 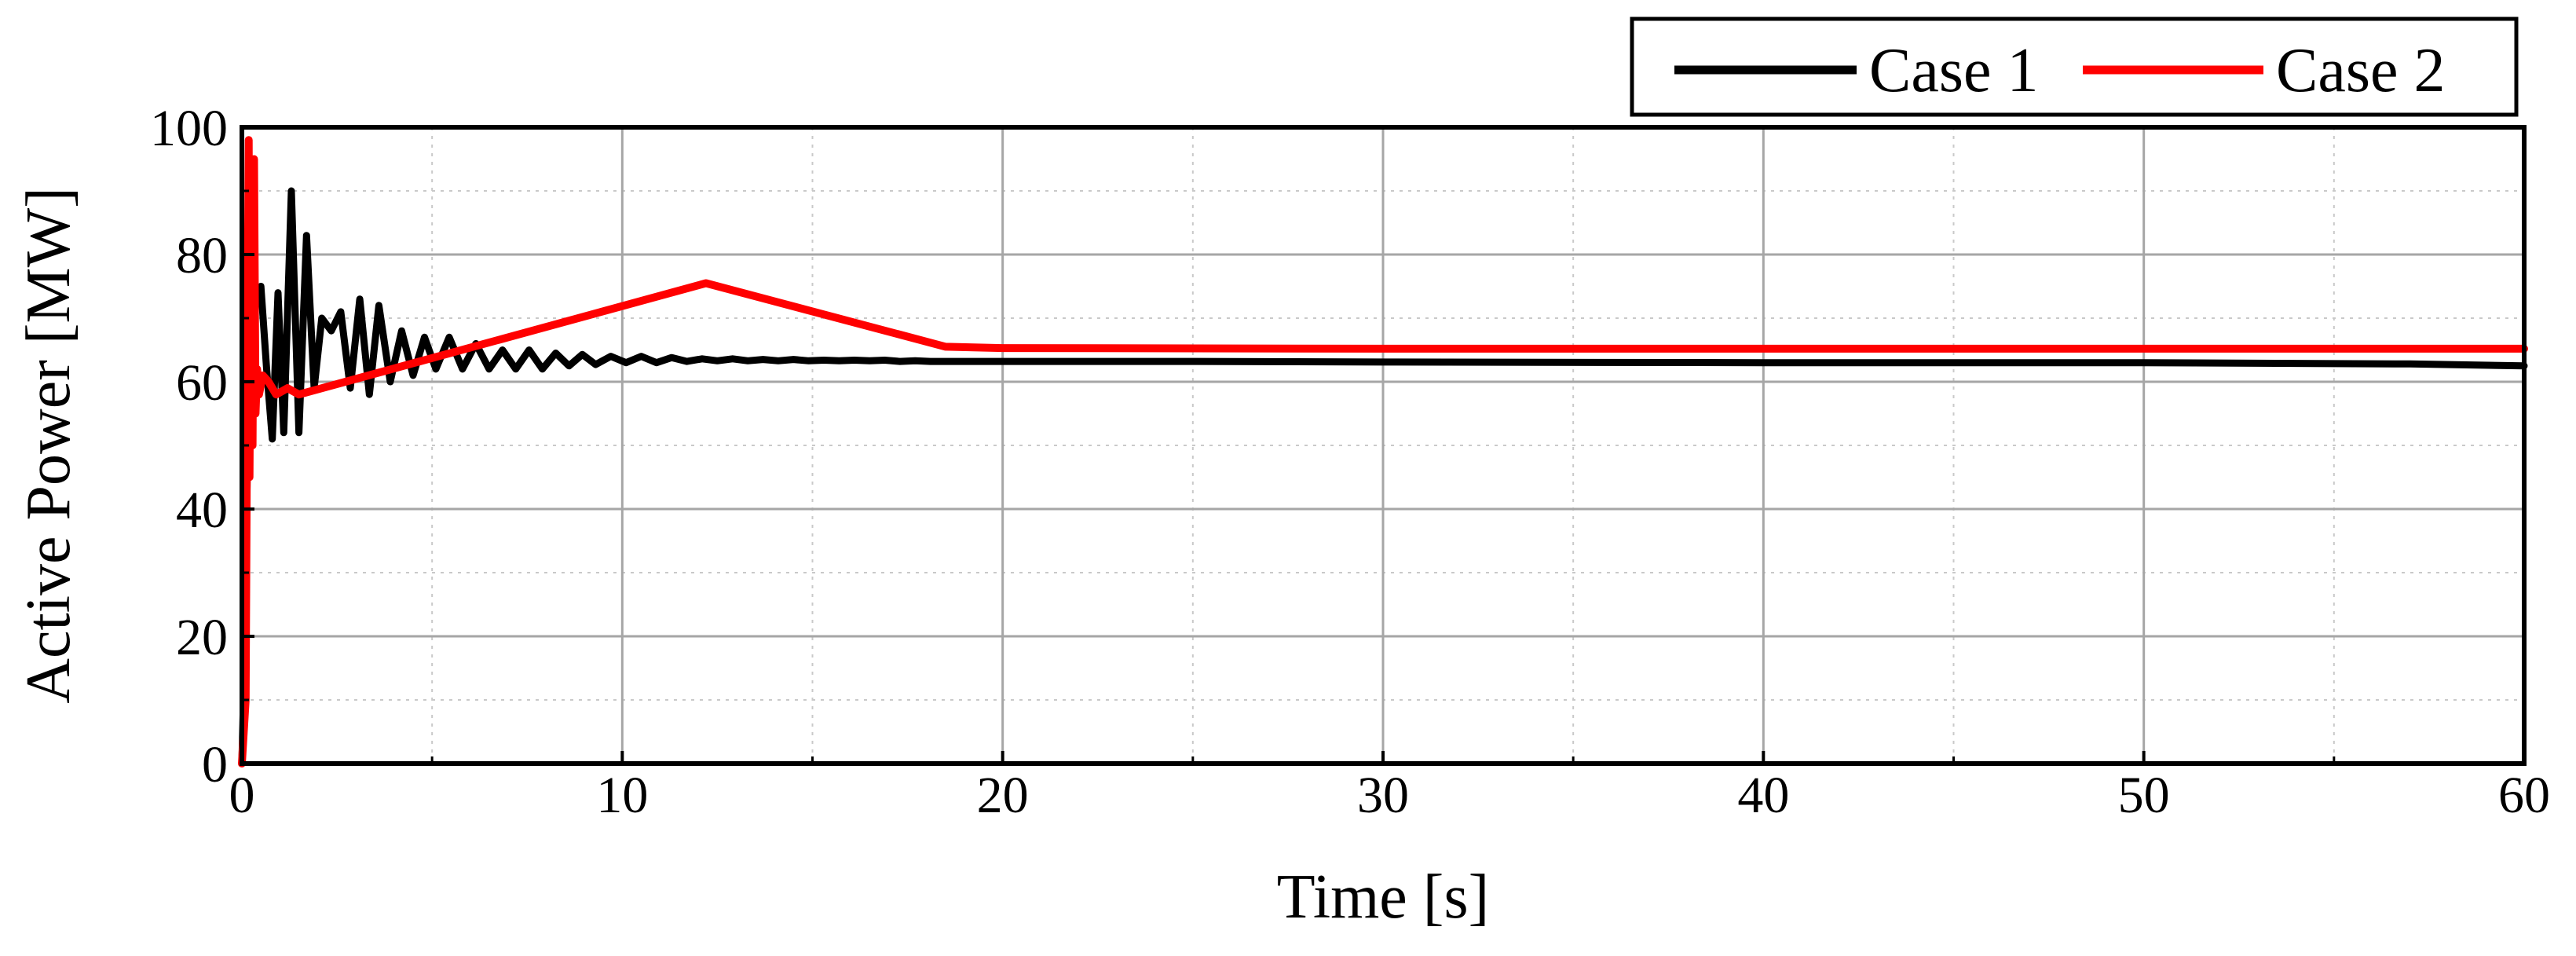 I want to click on y-tick-label: 60, so click(x=202, y=383).